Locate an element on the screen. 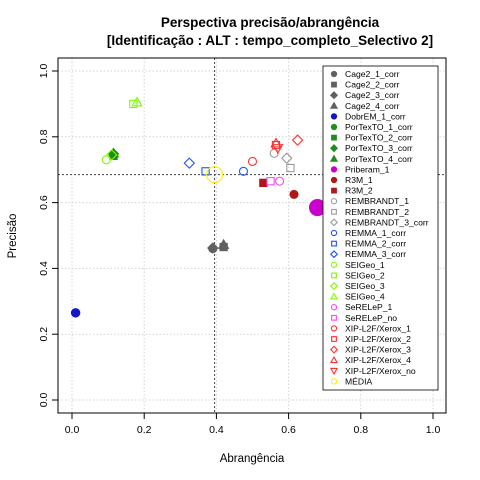  x-axis-label: Abrangência is located at coordinates (252, 459).